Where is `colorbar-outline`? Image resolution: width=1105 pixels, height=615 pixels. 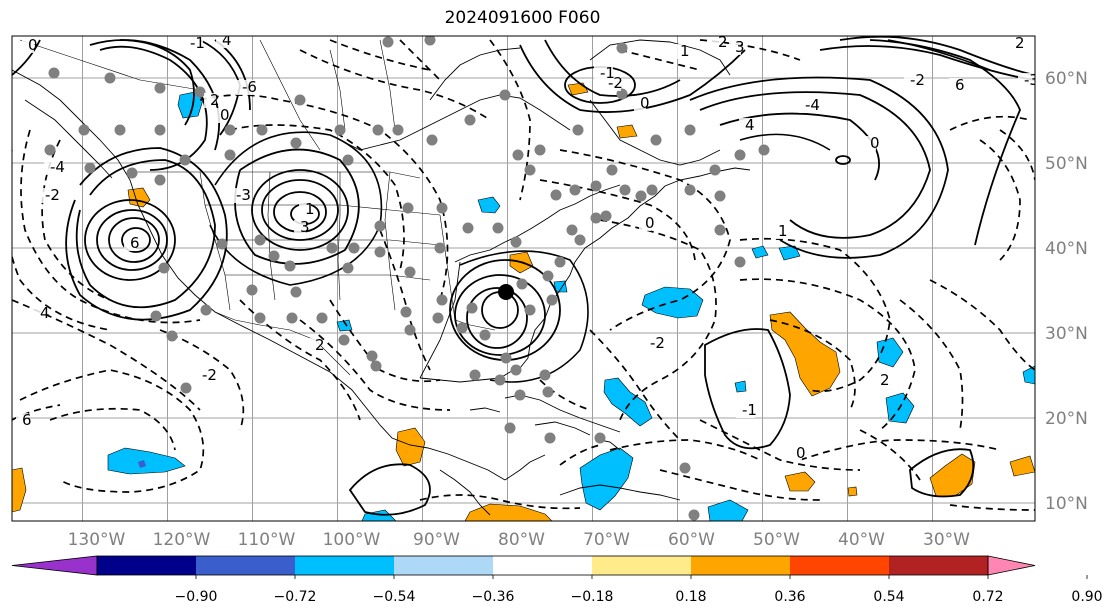 colorbar-outline is located at coordinates (542, 565).